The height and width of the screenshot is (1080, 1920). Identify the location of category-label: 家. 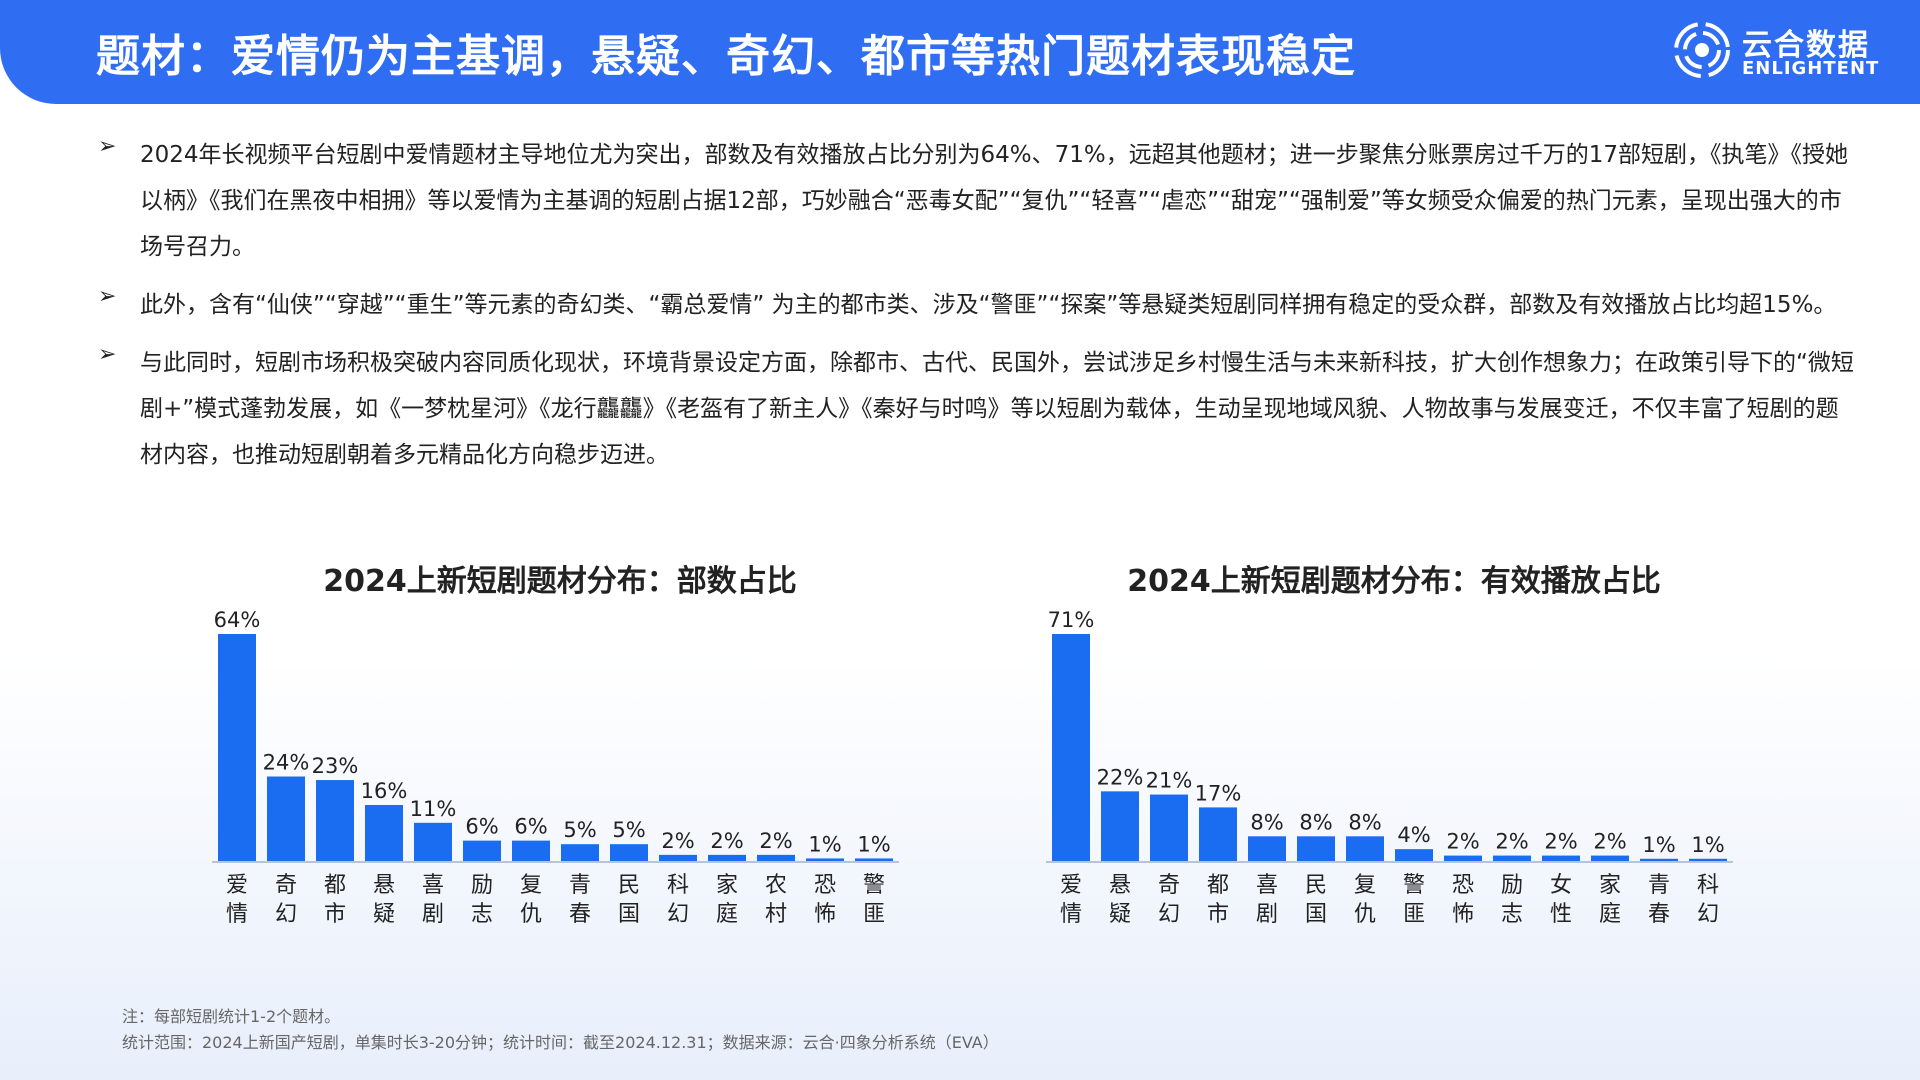
(727, 885).